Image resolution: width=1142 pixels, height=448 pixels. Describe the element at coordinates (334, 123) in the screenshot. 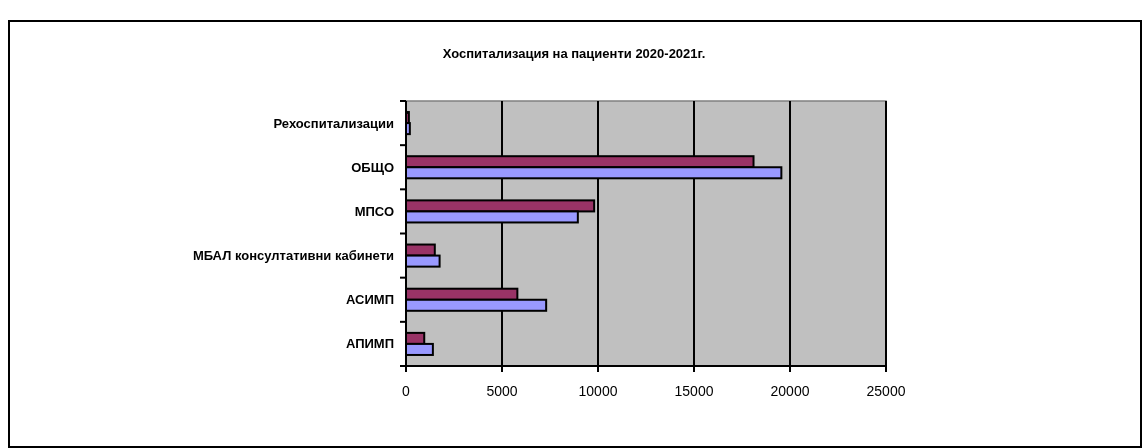

I see `y-tick-label: Рехоспитализации` at that location.